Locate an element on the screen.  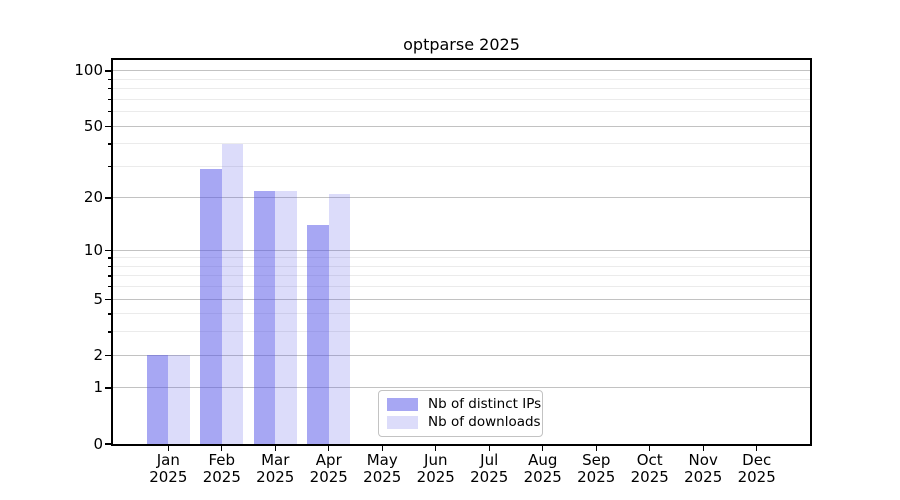
legend-item-nb-of-distinct-ips: Nb of distinct IPs is located at coordinates (464, 404).